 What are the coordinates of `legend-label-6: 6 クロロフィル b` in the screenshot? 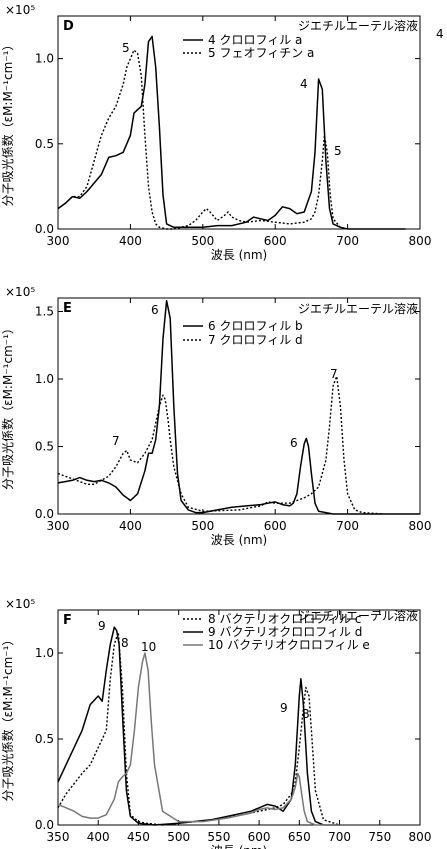 It's located at (255, 326).